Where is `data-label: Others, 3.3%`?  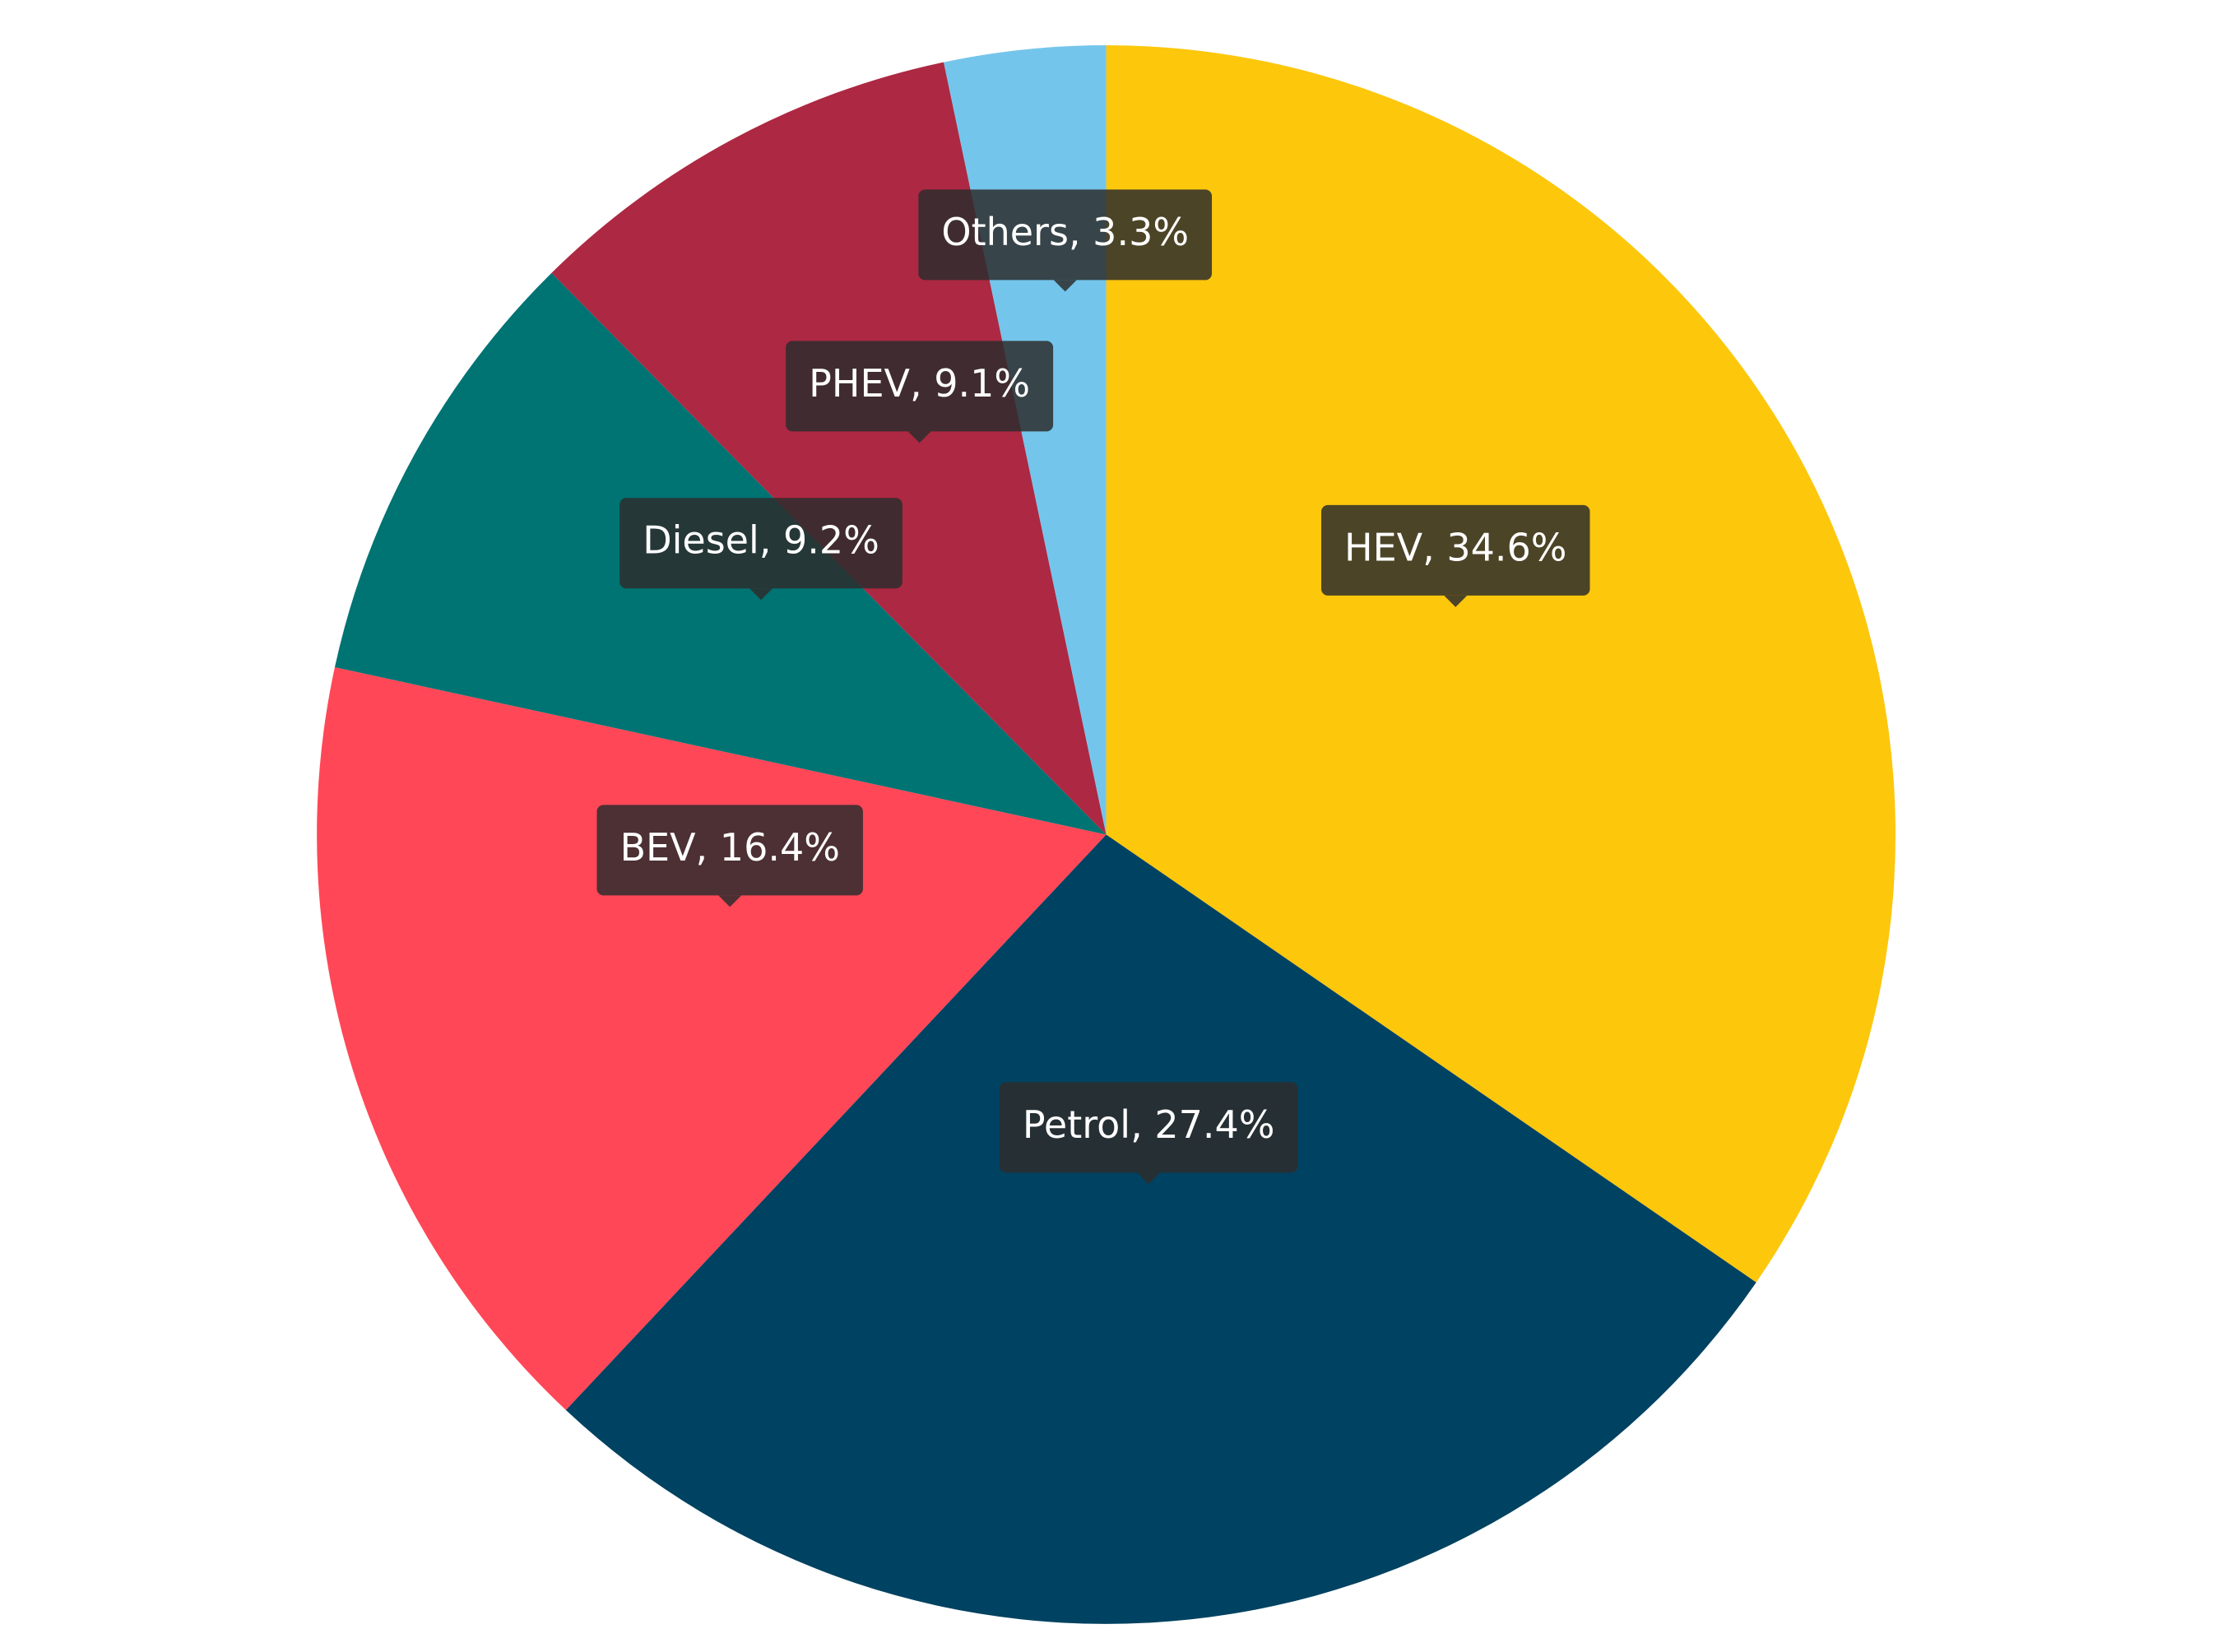
data-label: Others, 3.3% is located at coordinates (1065, 240).